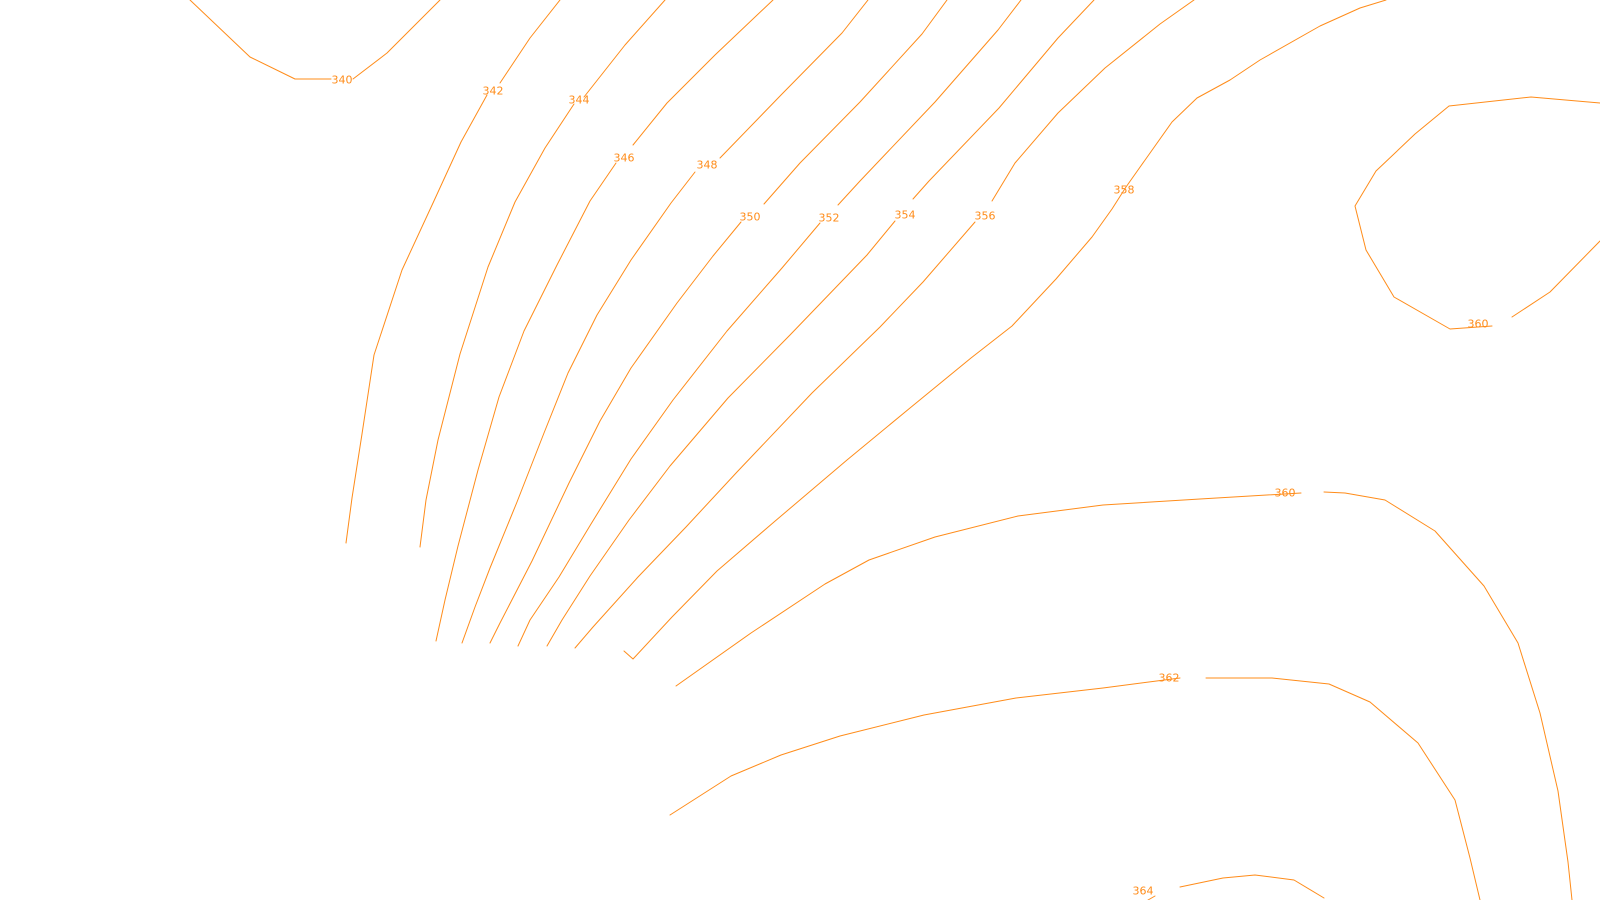  Describe the element at coordinates (829, 218) in the screenshot. I see `contour-label: 352` at that location.